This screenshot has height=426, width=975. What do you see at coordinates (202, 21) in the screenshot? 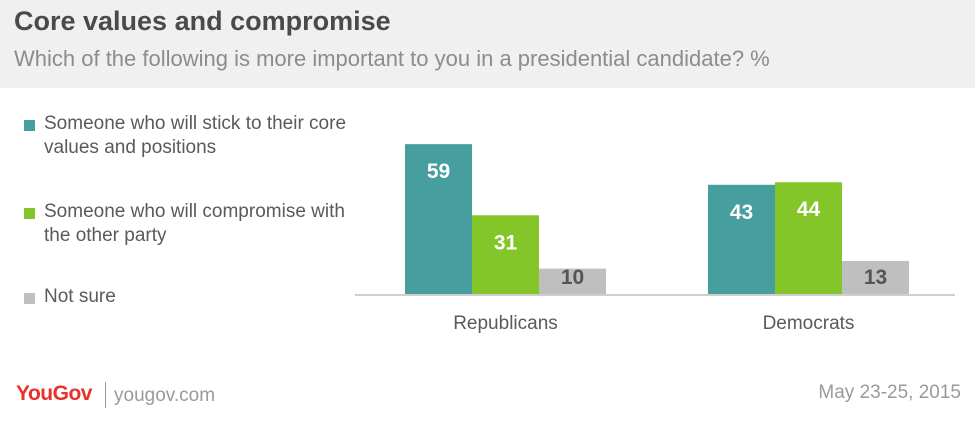
I see `chart-title: Core values and compromise` at bounding box center [202, 21].